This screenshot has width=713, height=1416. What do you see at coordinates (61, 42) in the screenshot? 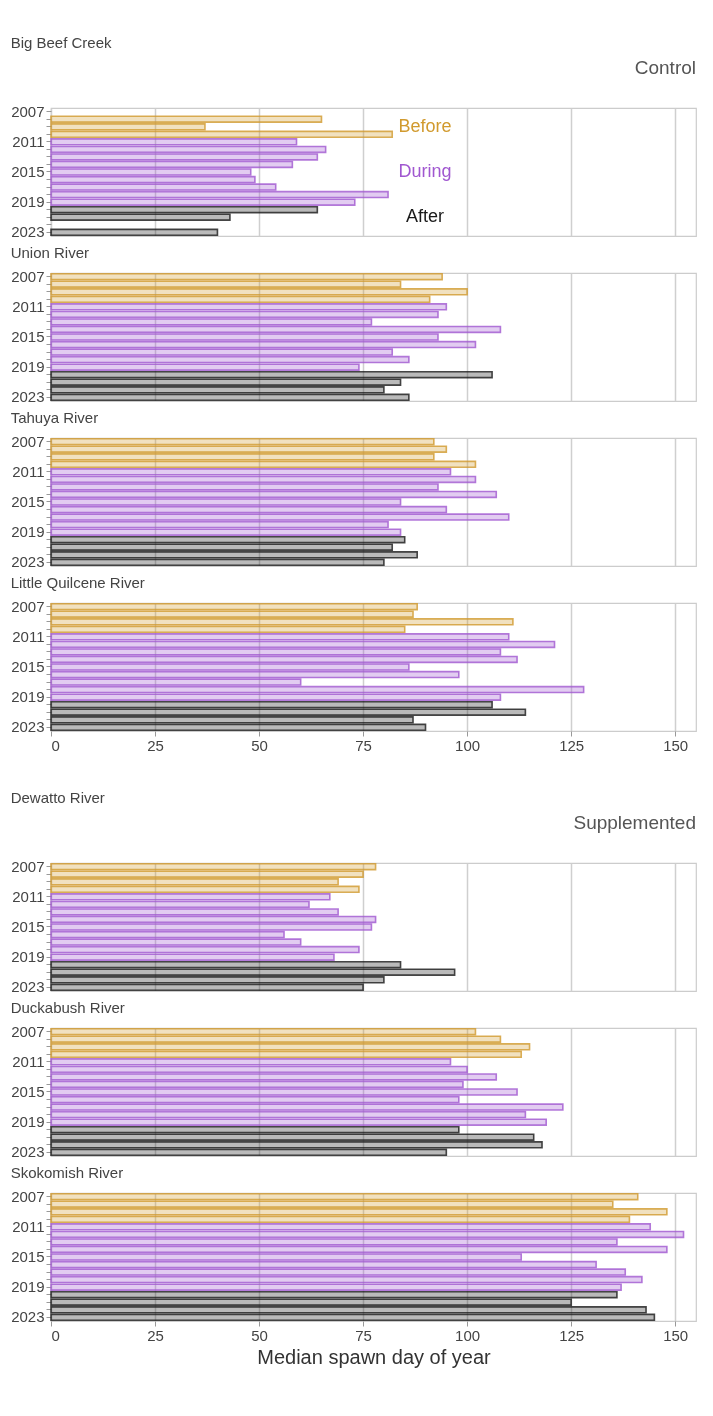
I see `chart-title: Big Beef Creek` at bounding box center [61, 42].